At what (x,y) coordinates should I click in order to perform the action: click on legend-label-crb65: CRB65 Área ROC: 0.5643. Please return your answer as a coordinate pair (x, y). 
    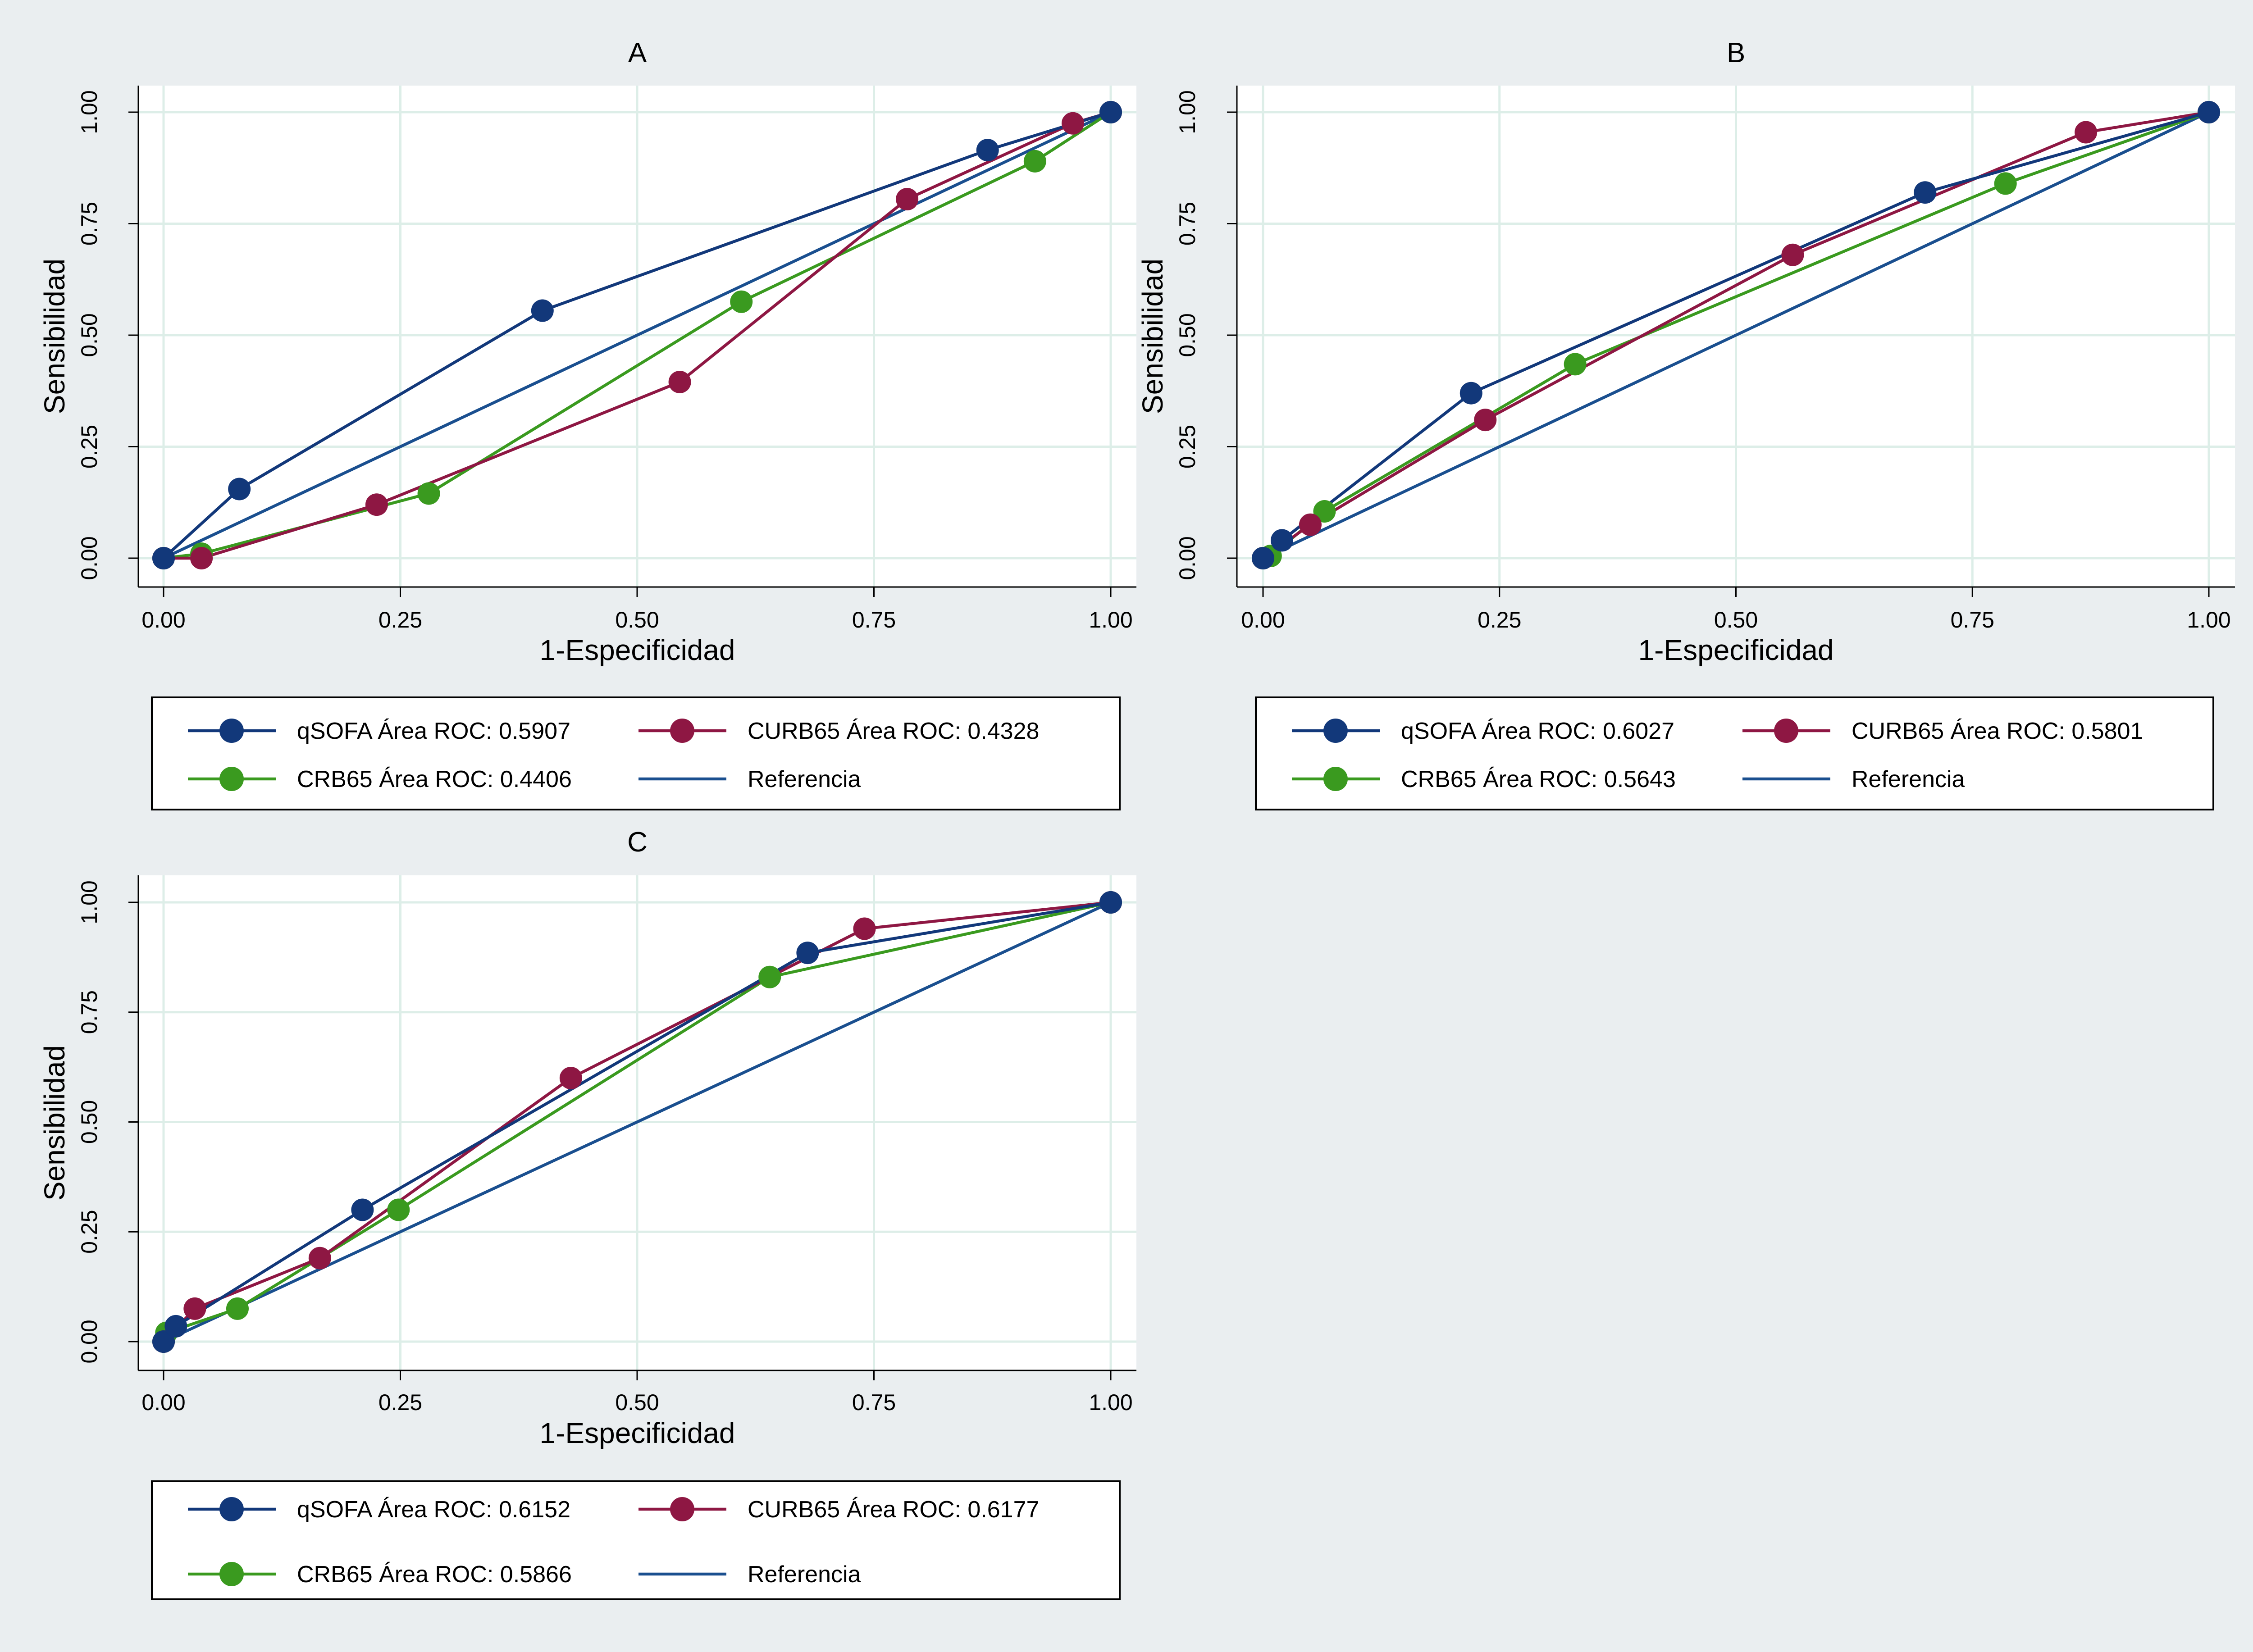
    Looking at the image, I should click on (1538, 779).